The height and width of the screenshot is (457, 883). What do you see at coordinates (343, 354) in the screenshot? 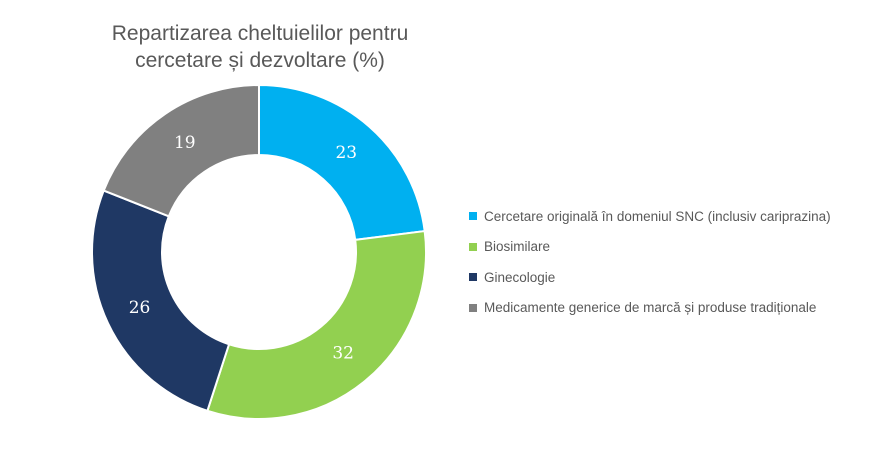
I see `slice-data-label: 32` at bounding box center [343, 354].